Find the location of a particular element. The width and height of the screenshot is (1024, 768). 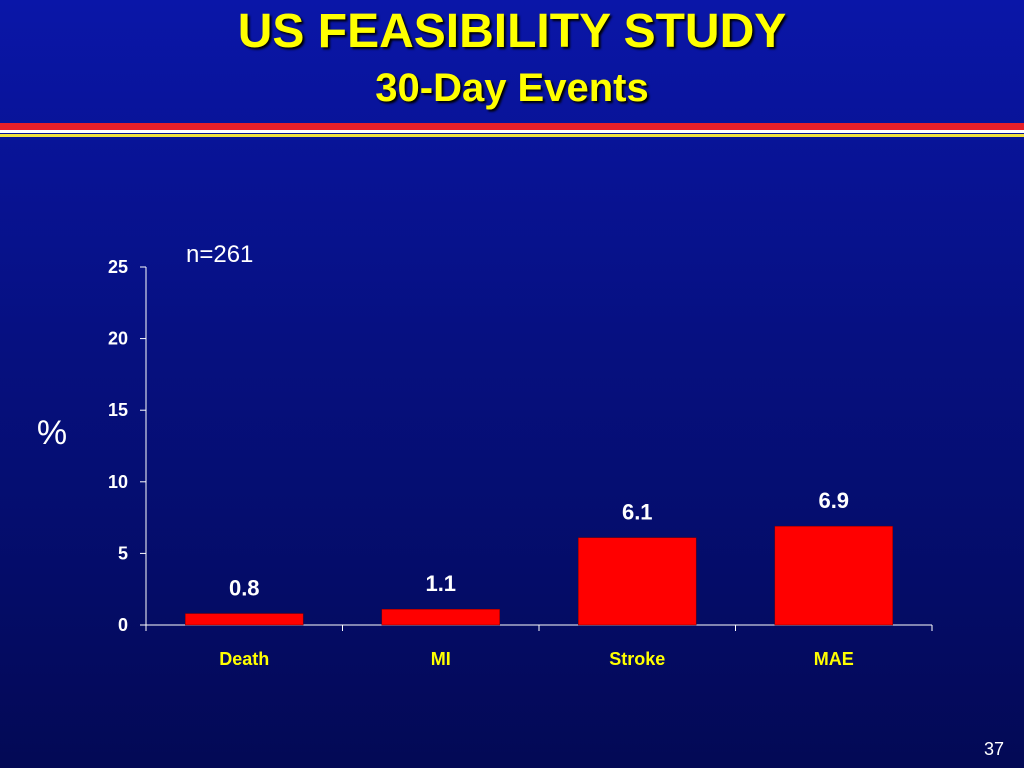

y-tick-label: 5 is located at coordinates (123, 553).